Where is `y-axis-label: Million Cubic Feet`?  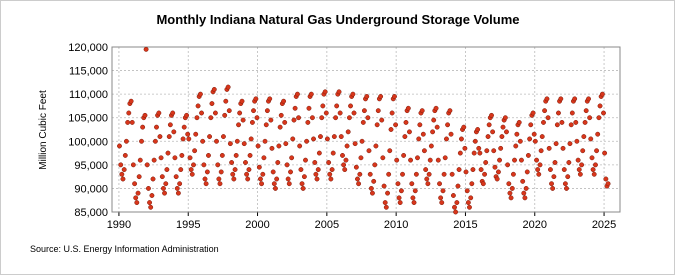
y-axis-label: Million Cubic Feet is located at coordinates (43, 130).